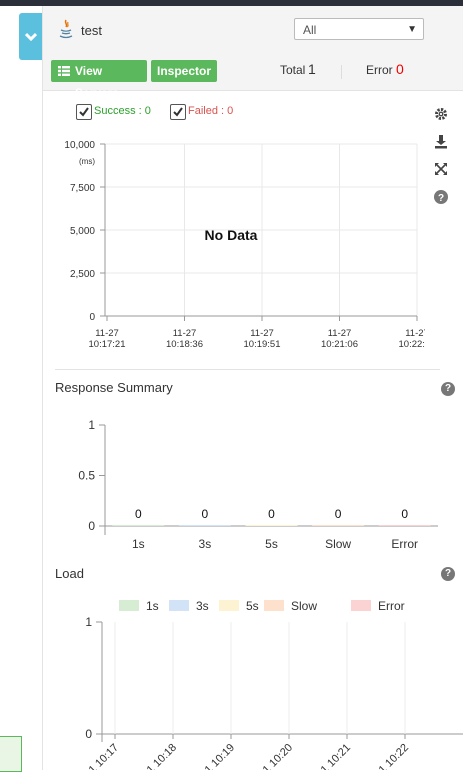 This screenshot has width=463, height=772. What do you see at coordinates (394, 756) in the screenshot?
I see `x-tick-label: 1 10:22` at bounding box center [394, 756].